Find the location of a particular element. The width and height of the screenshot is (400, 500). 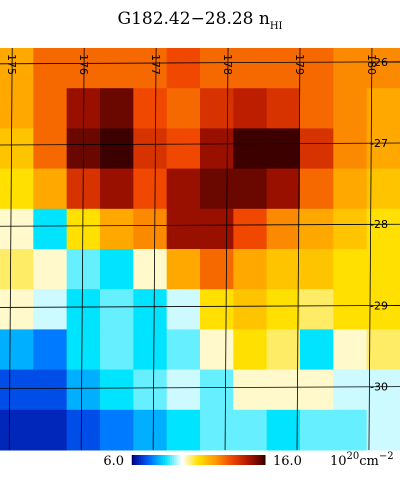

unit-exponent: 20 is located at coordinates (353, 456).